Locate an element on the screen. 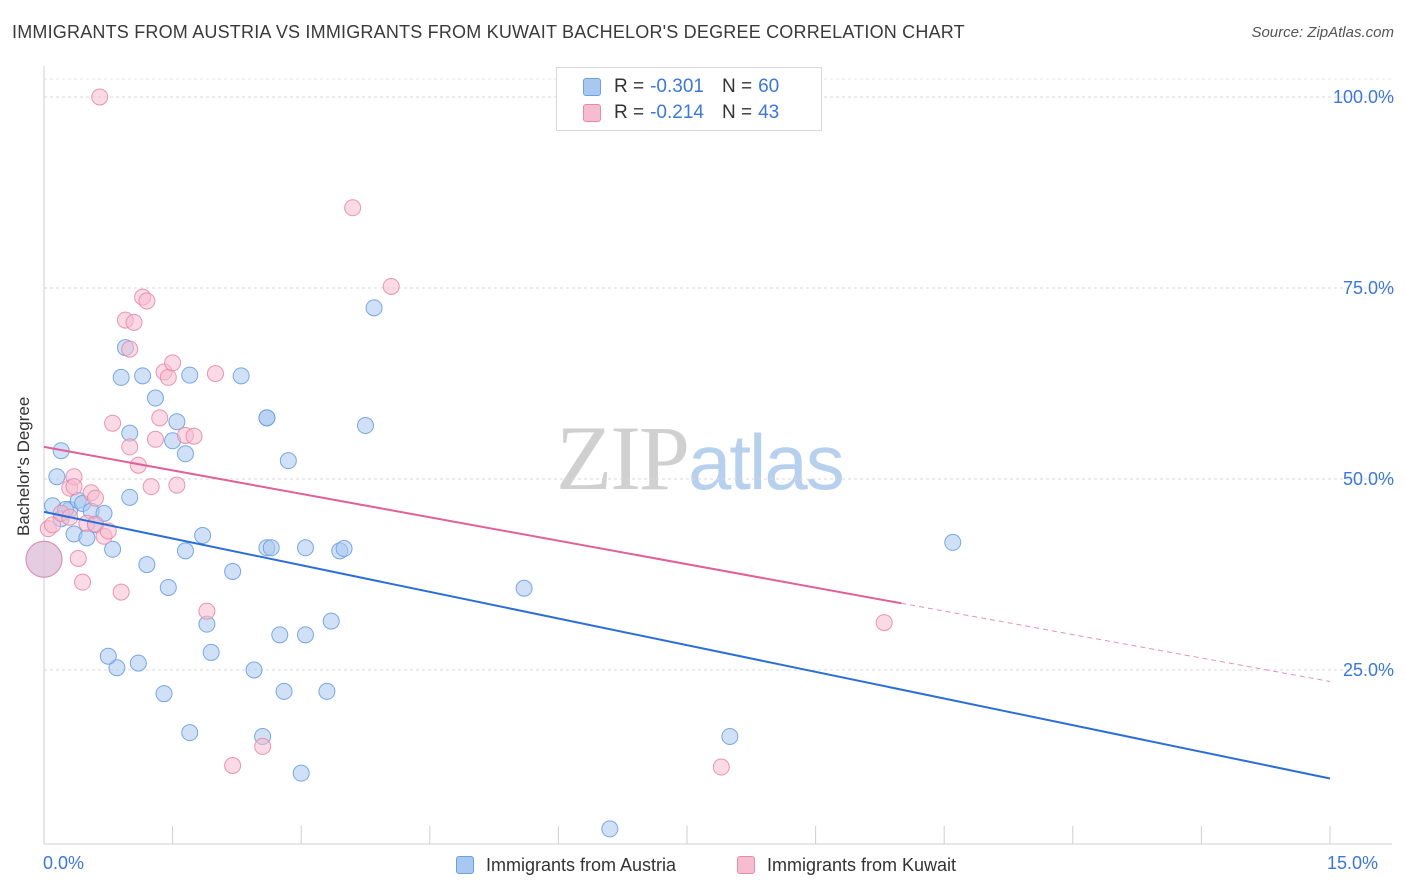  legend-label-austria: Immigrants from Austria is located at coordinates (581, 864).